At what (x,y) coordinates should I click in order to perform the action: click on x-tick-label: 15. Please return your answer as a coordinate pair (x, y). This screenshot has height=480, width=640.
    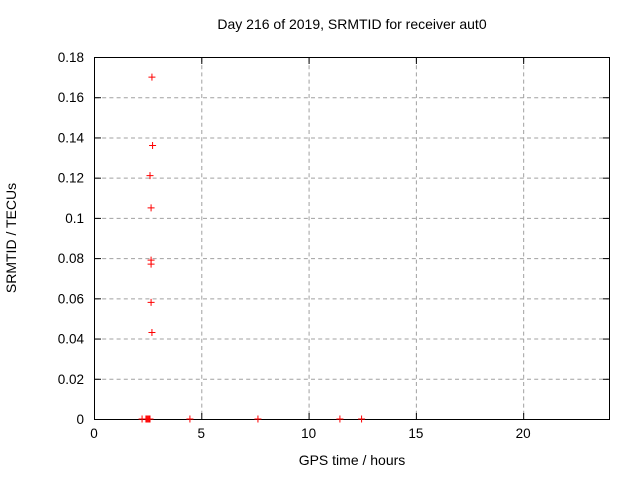
    Looking at the image, I should click on (415, 433).